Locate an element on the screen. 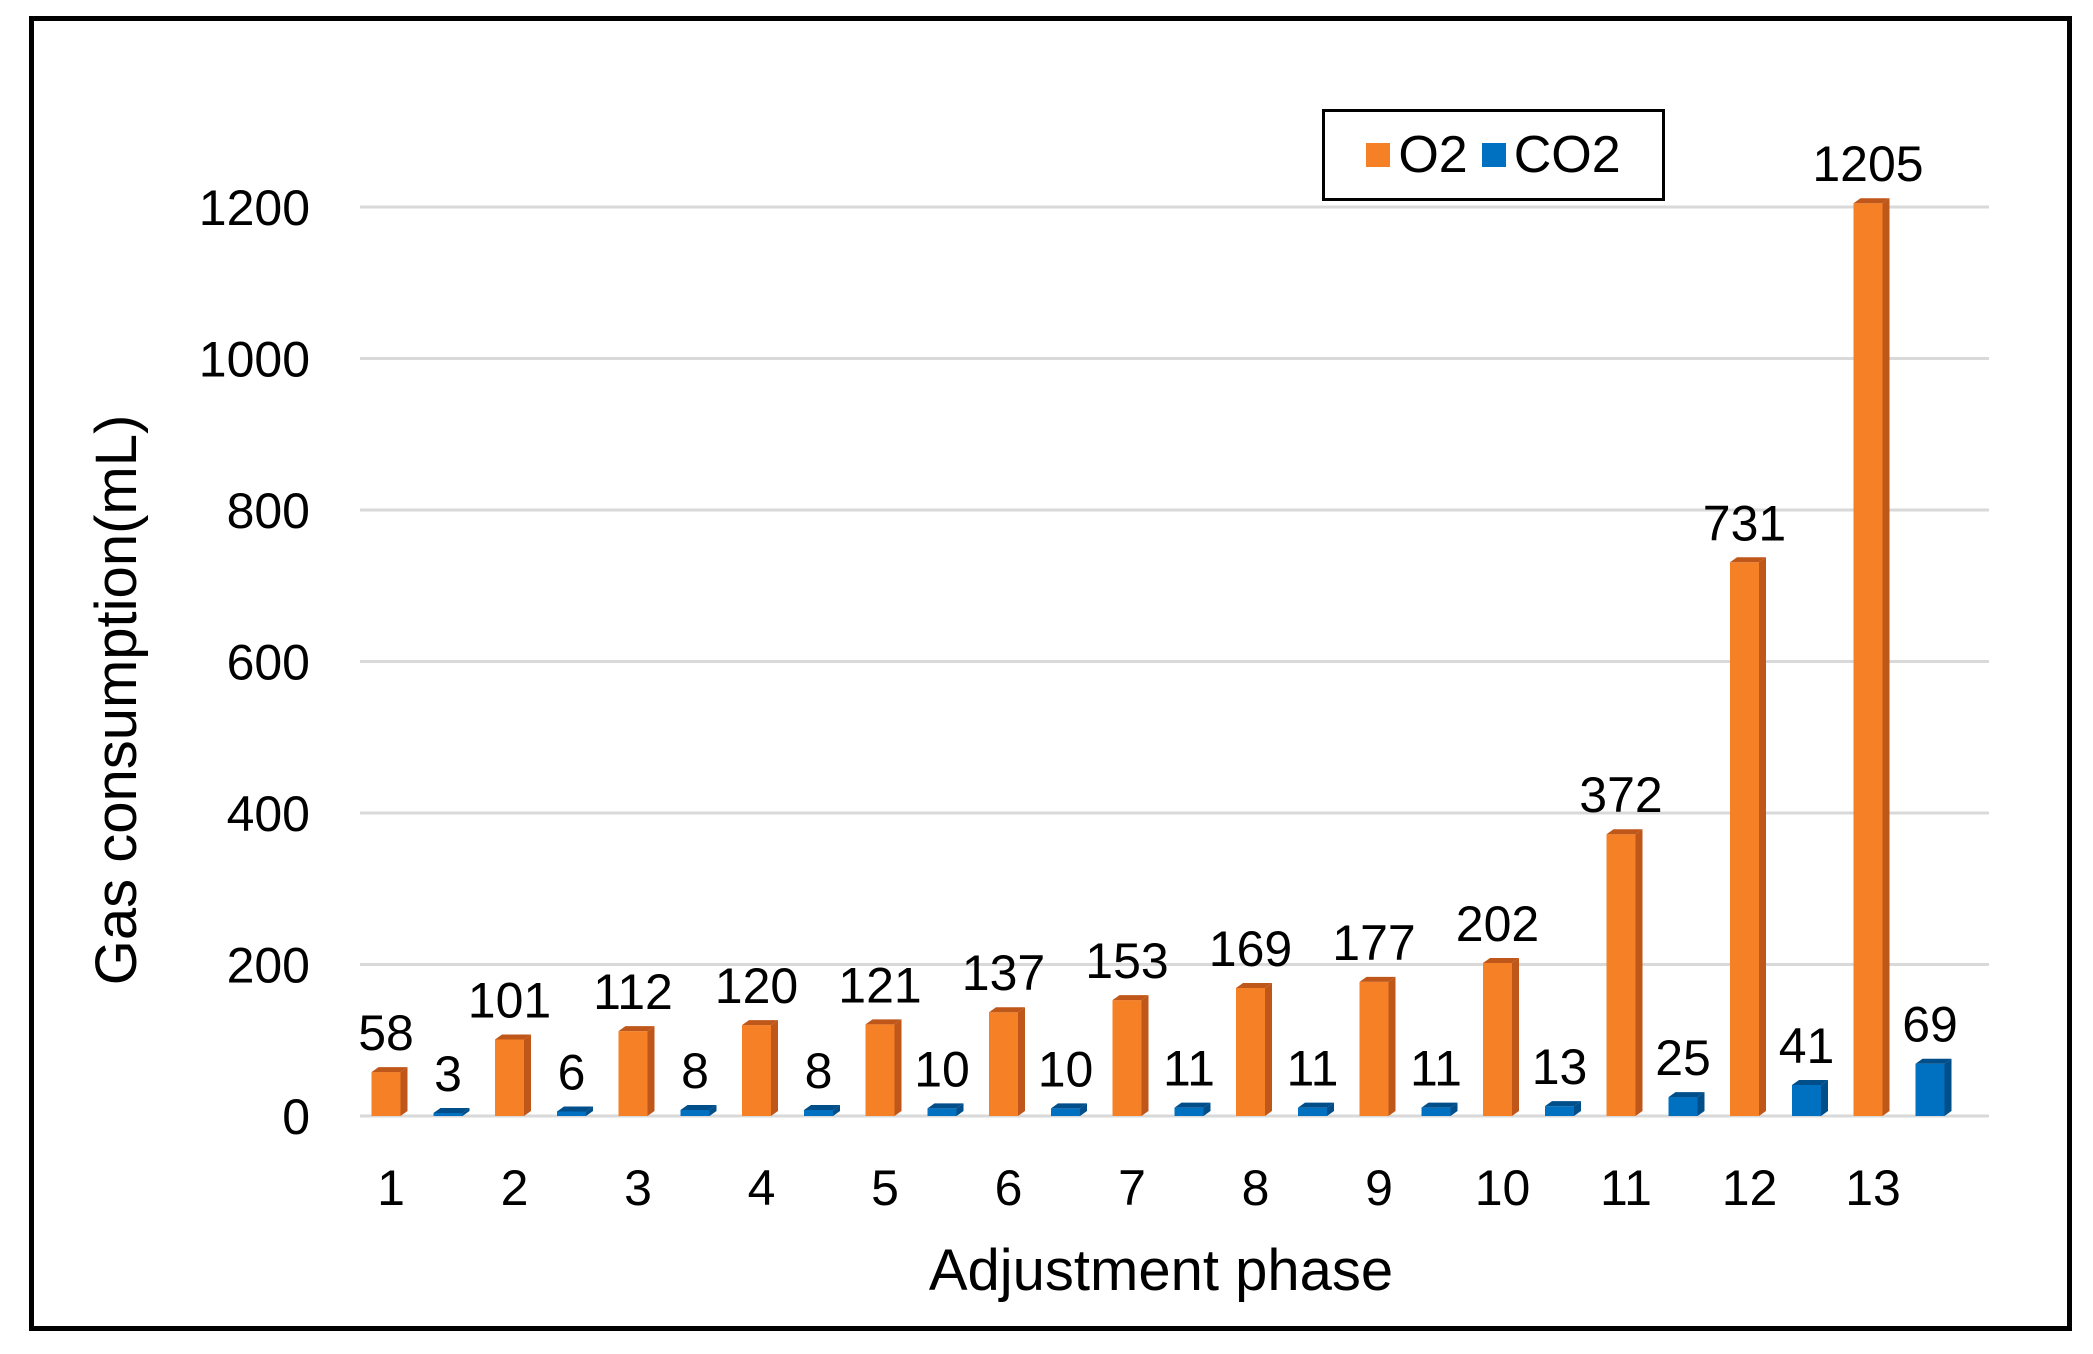 This screenshot has width=2093, height=1354. x-tick-label: 2 is located at coordinates (515, 1188).